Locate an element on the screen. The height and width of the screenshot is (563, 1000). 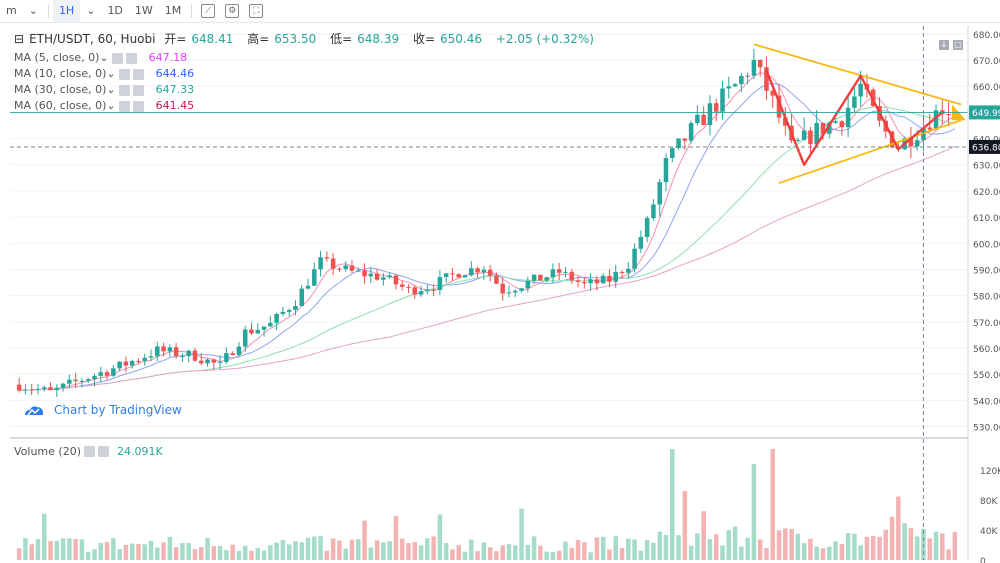
close-value: 650.46 is located at coordinates (461, 39).